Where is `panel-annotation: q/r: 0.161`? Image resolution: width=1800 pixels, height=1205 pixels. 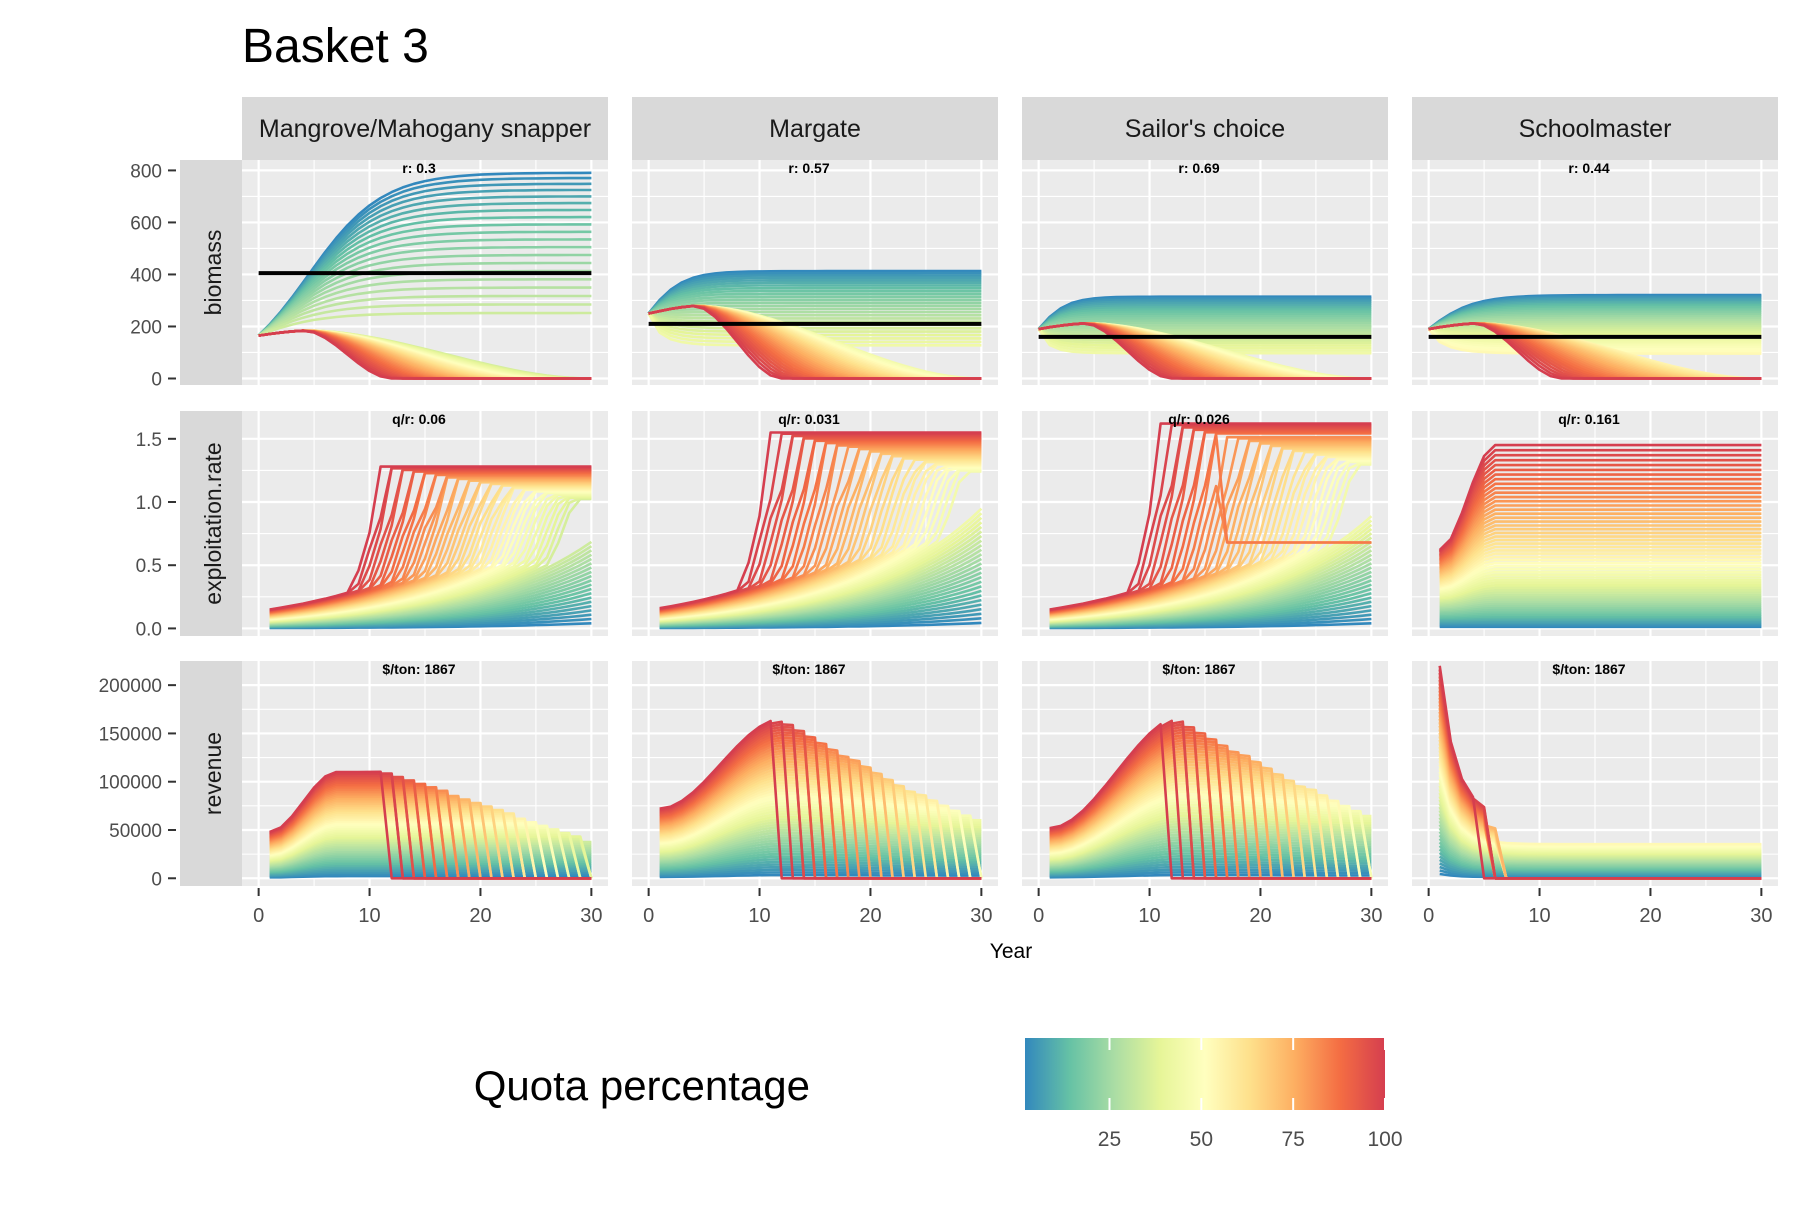
panel-annotation: q/r: 0.161 is located at coordinates (1589, 419).